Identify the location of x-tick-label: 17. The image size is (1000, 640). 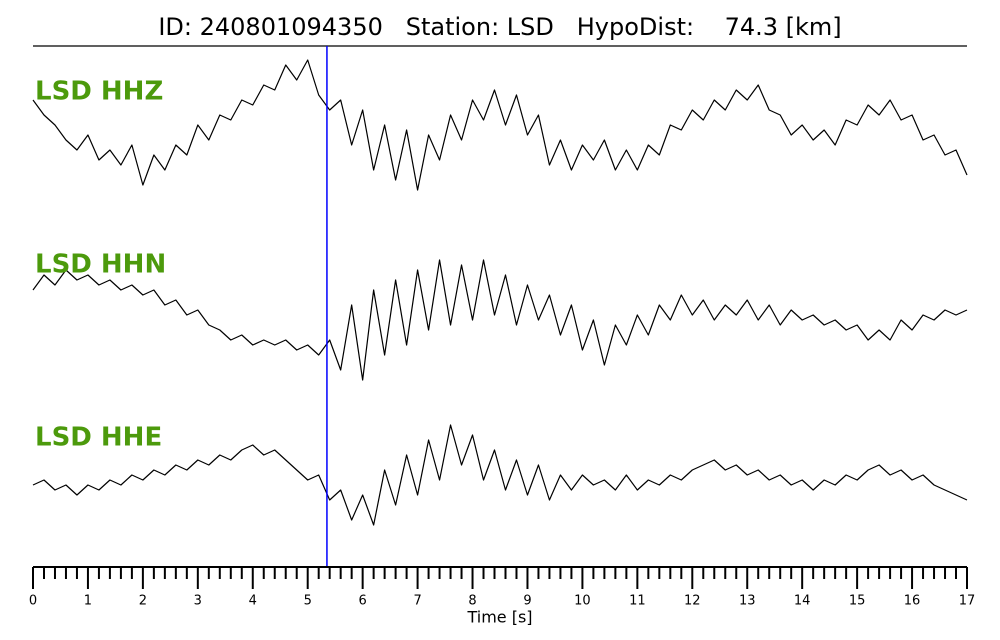
(967, 601).